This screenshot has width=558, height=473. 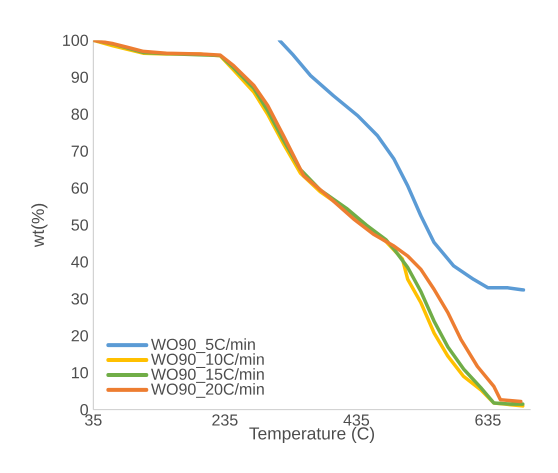 I want to click on y-tick-label: 100, so click(x=75, y=40).